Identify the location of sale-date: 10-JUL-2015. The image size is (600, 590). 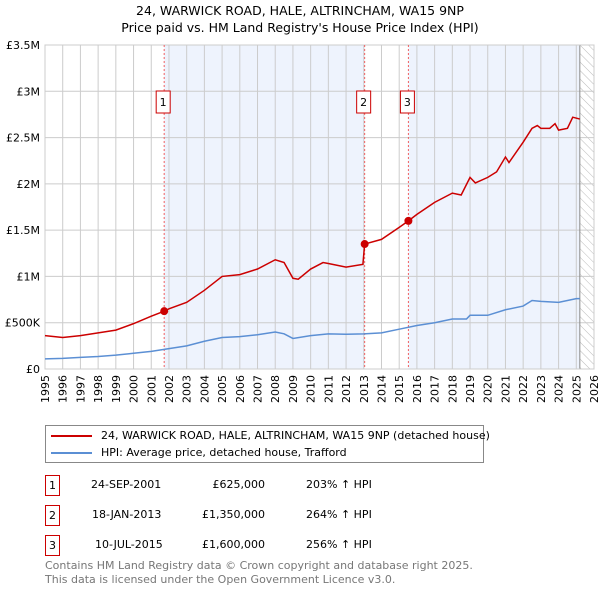
(129, 544).